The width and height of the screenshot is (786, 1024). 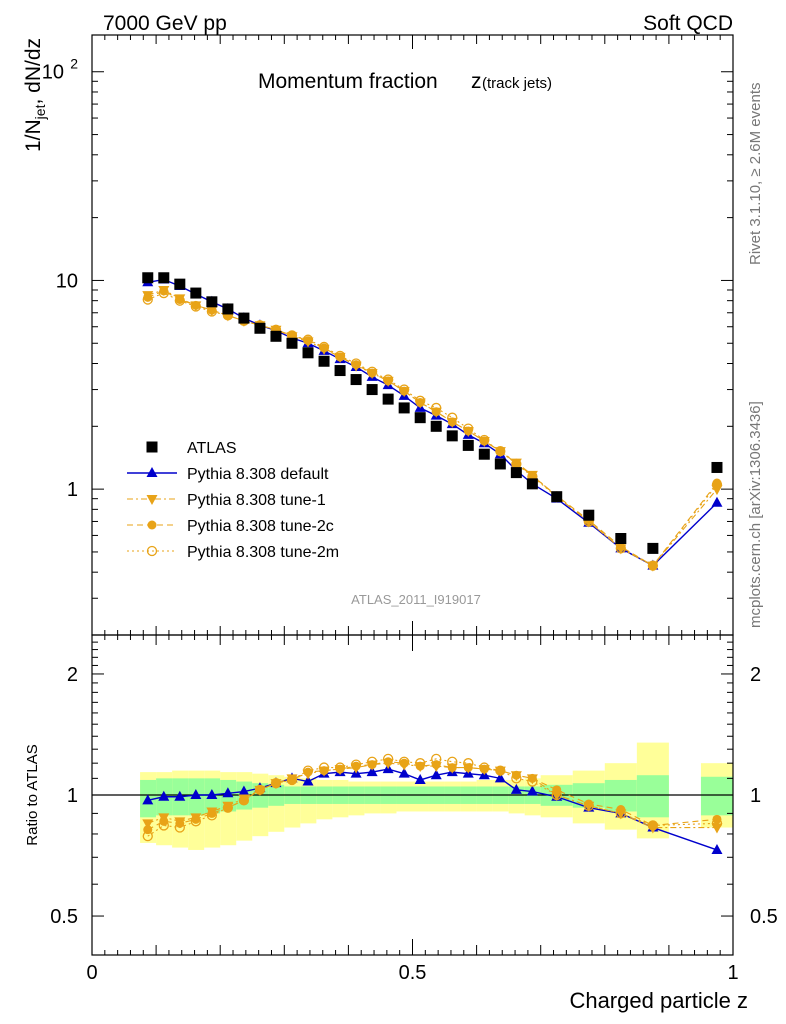 I want to click on legend-label-2: Pythia 8.308 tune-1, so click(x=256, y=500).